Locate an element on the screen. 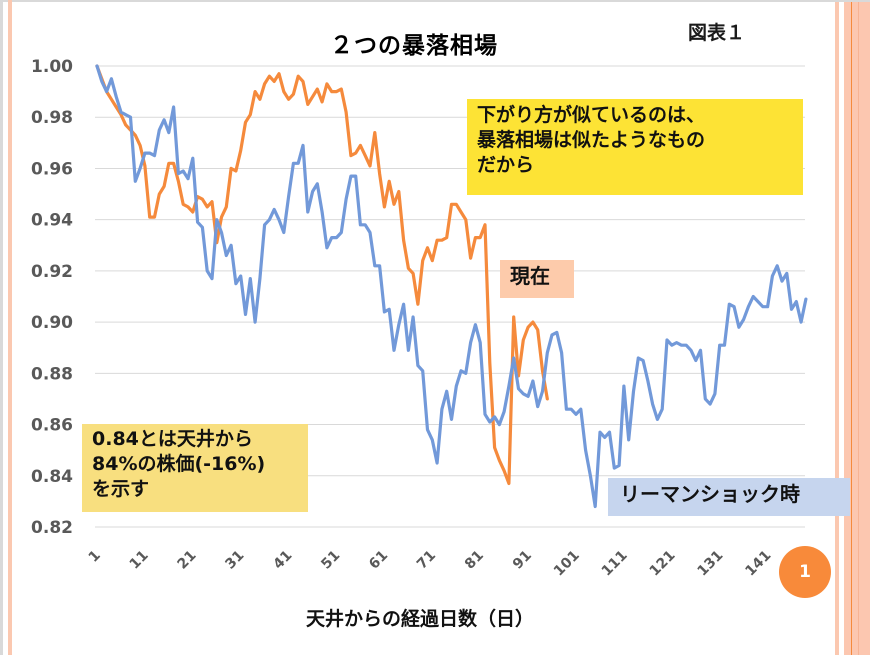  x-tick-label: 51 is located at coordinates (330, 560).